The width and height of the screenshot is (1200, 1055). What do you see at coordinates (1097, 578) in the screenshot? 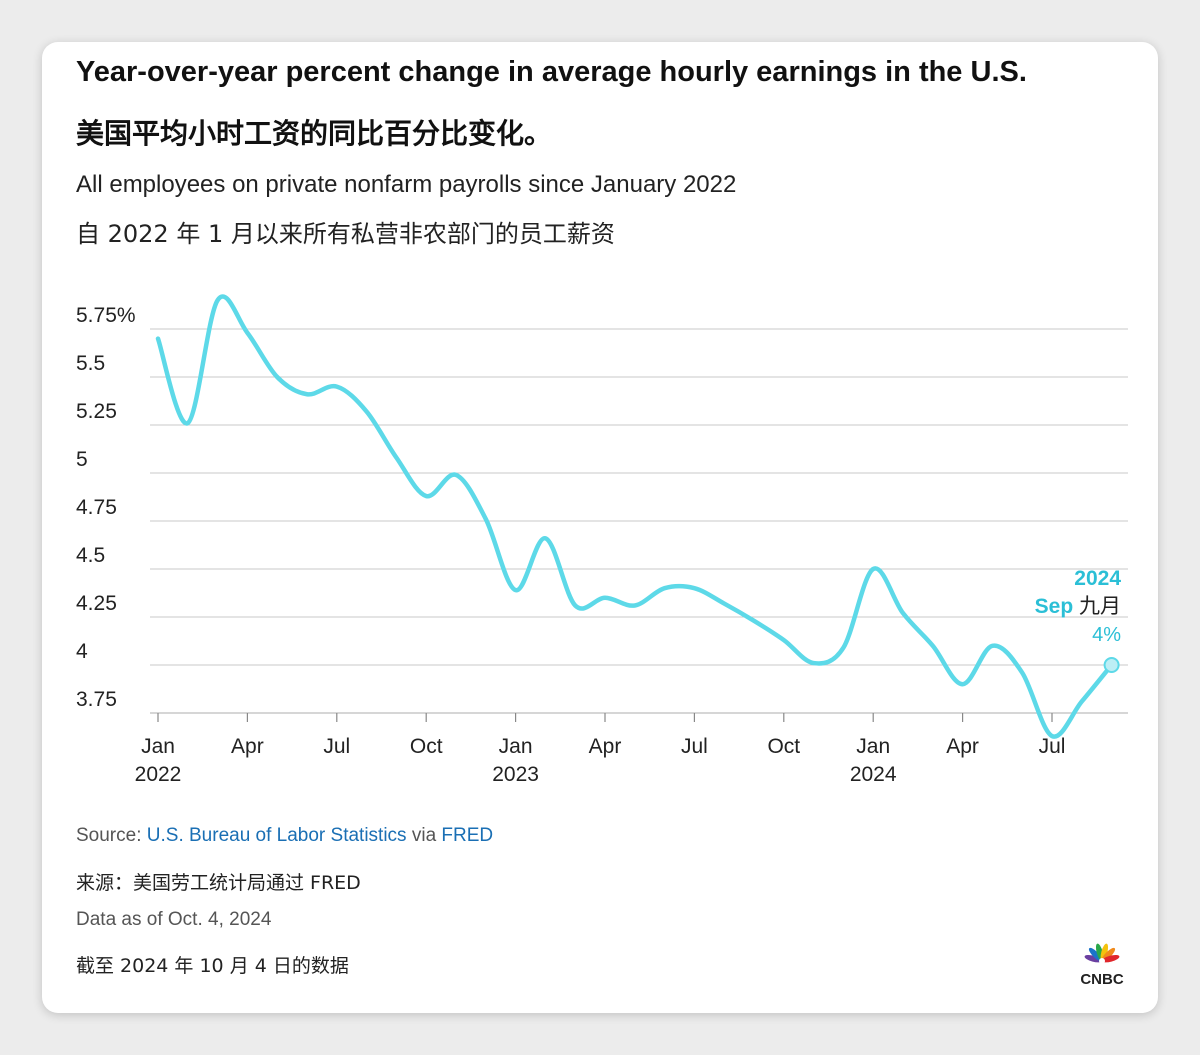
I see `annotation-year: 2024` at bounding box center [1097, 578].